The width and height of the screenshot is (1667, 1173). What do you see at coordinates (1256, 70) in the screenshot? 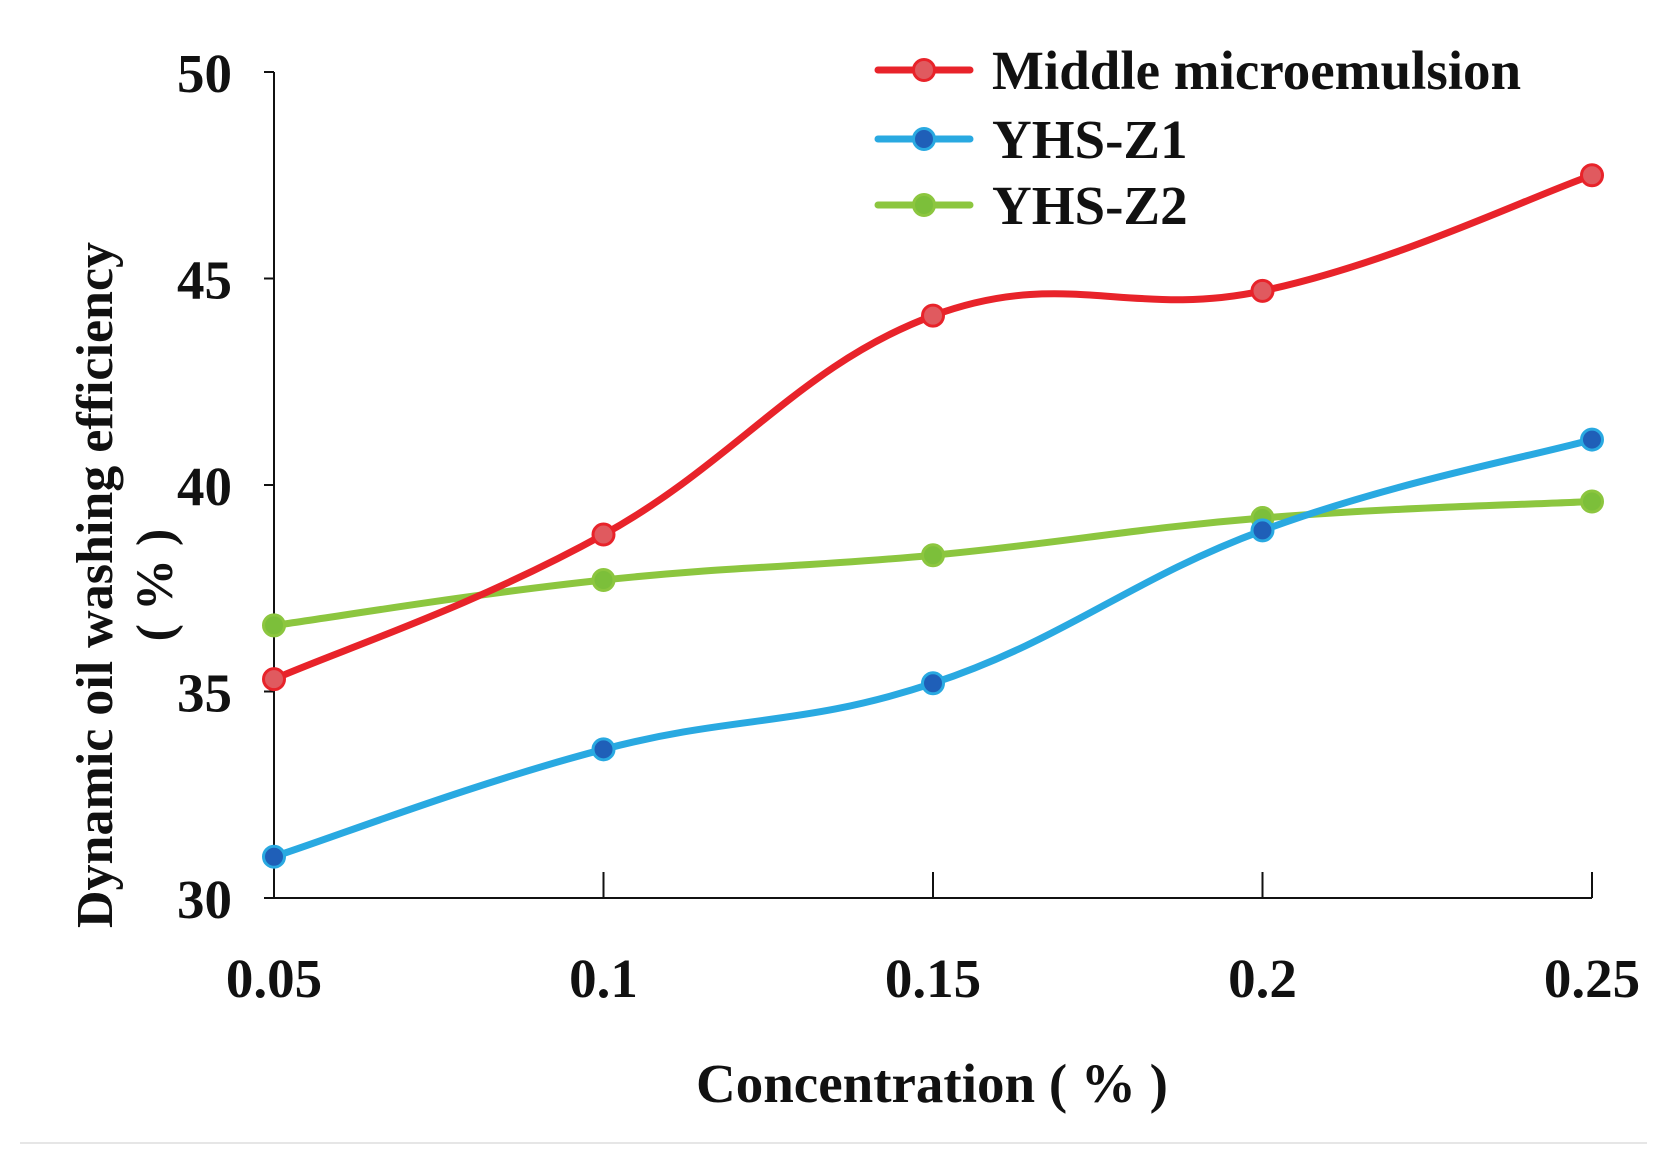
I see `legend-label: Middle microemulsion` at bounding box center [1256, 70].